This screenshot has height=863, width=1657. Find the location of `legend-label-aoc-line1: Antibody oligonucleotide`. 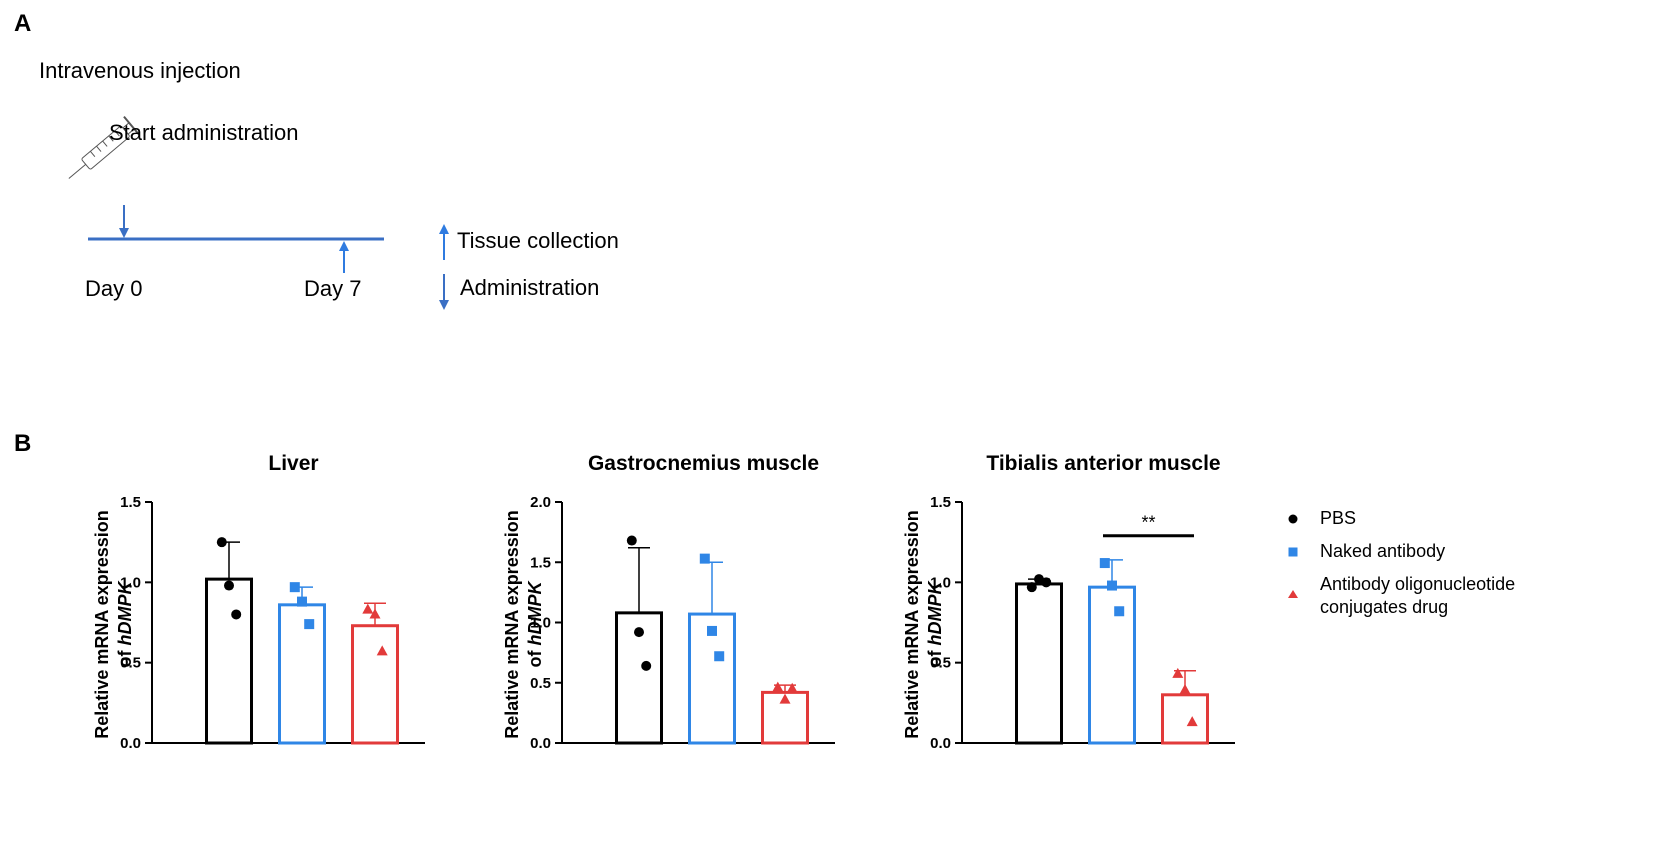

legend-label-aoc-line1: Antibody oligonucleotide is located at coordinates (1418, 584).